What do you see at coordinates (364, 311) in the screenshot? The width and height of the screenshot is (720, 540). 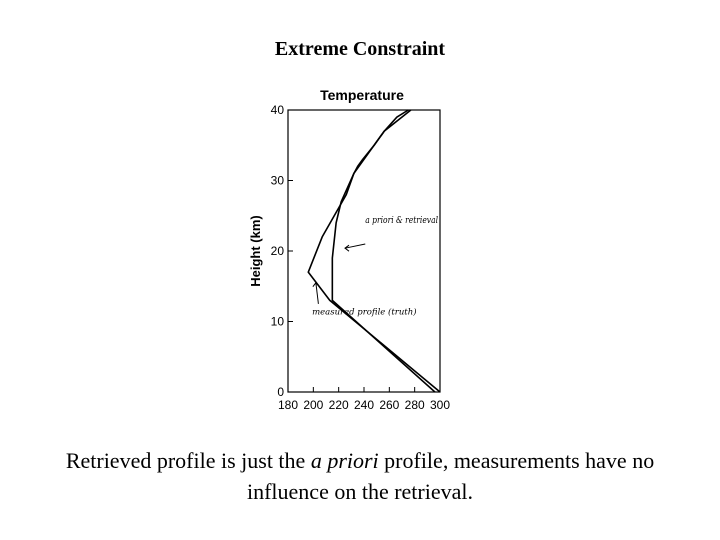 I see `annotation-measured-truth: measured profile (truth)` at bounding box center [364, 311].